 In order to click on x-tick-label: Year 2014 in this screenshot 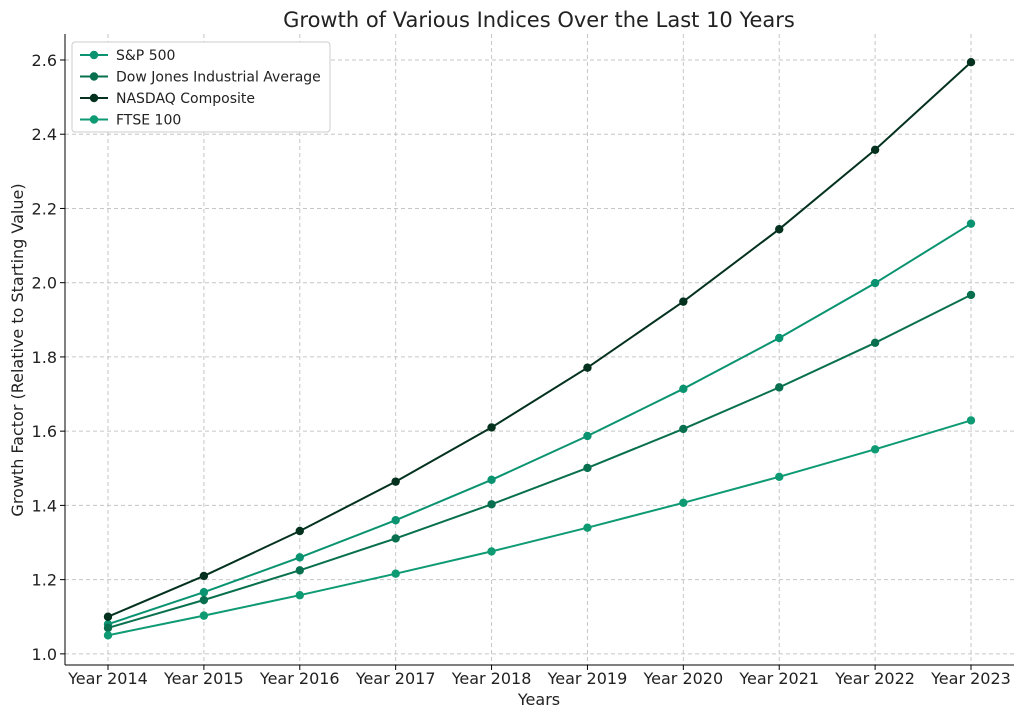, I will do `click(107, 678)`.